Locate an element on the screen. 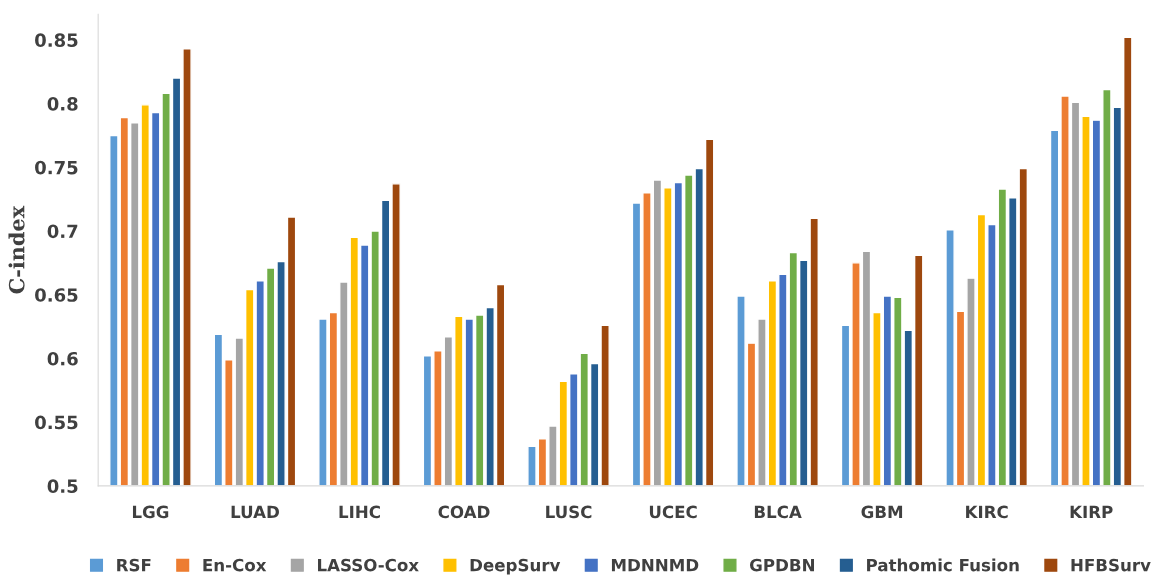 This screenshot has width=1155, height=575. x-tick-label: BLCA is located at coordinates (778, 512).